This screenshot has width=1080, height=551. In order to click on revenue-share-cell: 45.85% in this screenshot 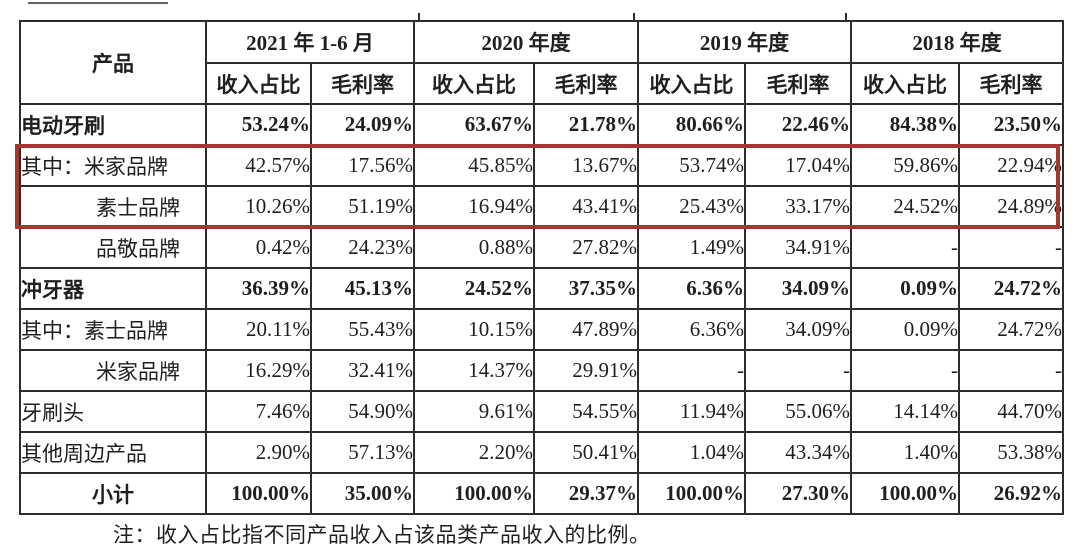, I will do `click(474, 165)`.